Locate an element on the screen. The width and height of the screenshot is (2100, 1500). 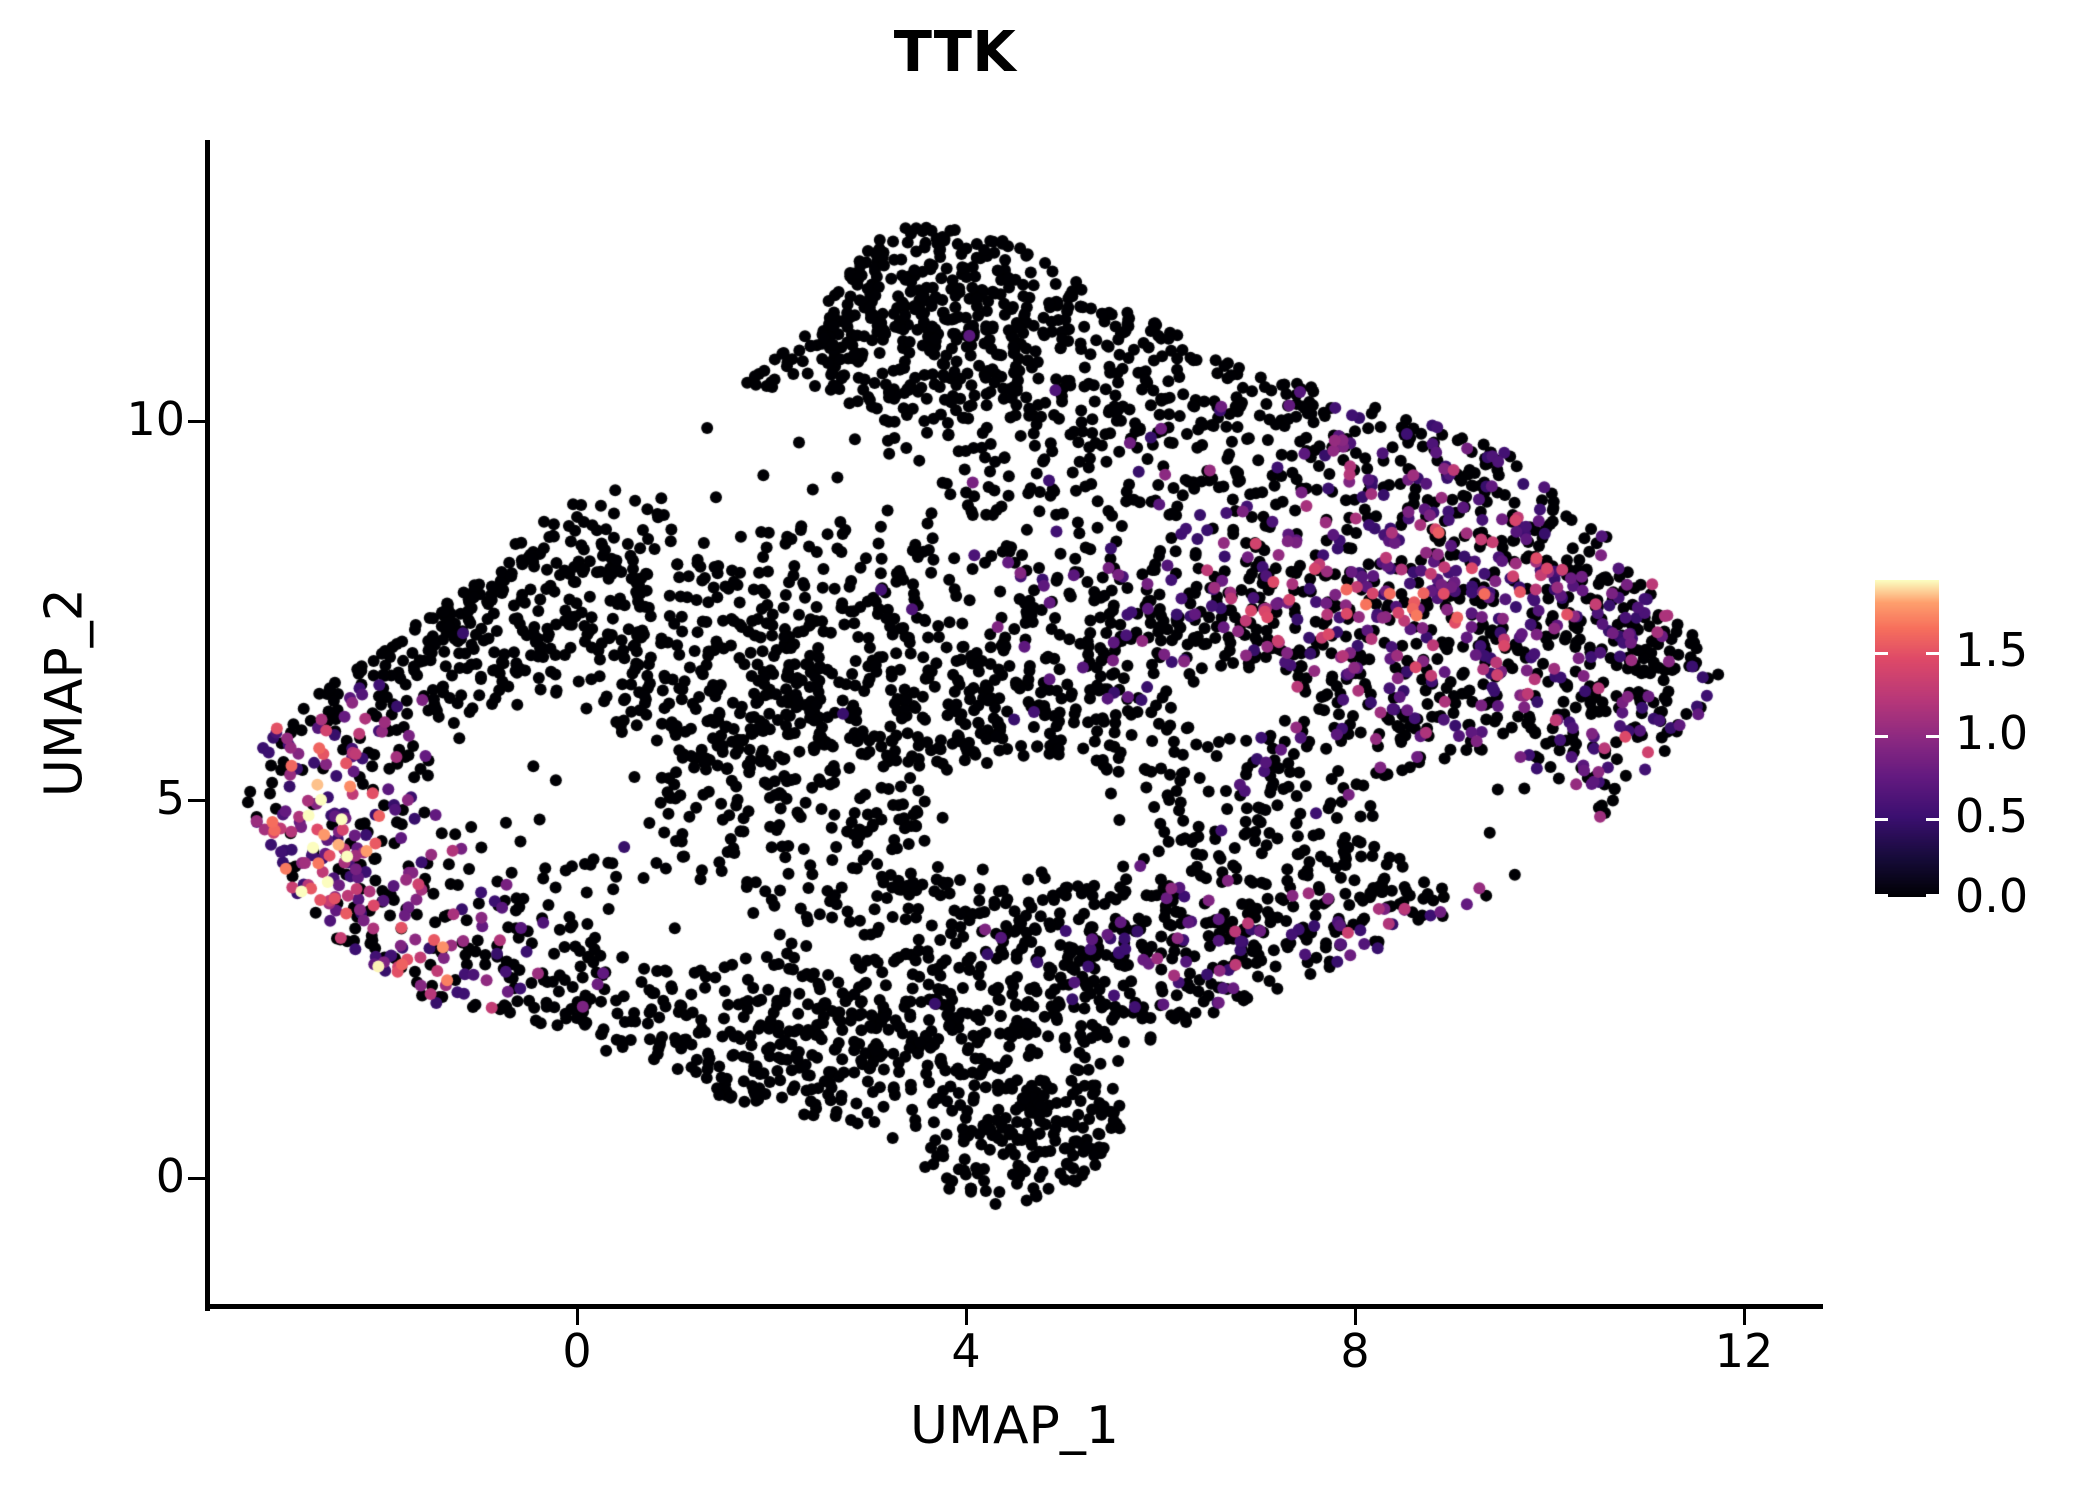
colorbar-label-1-0: 1.0 is located at coordinates (1992, 733).